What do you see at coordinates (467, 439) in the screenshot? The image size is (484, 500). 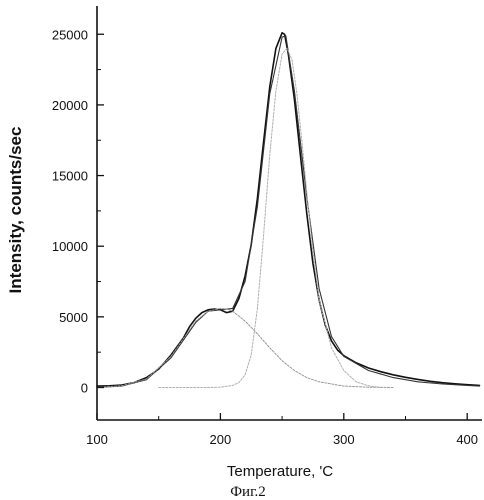 I see `x-tick-label: 400` at bounding box center [467, 439].